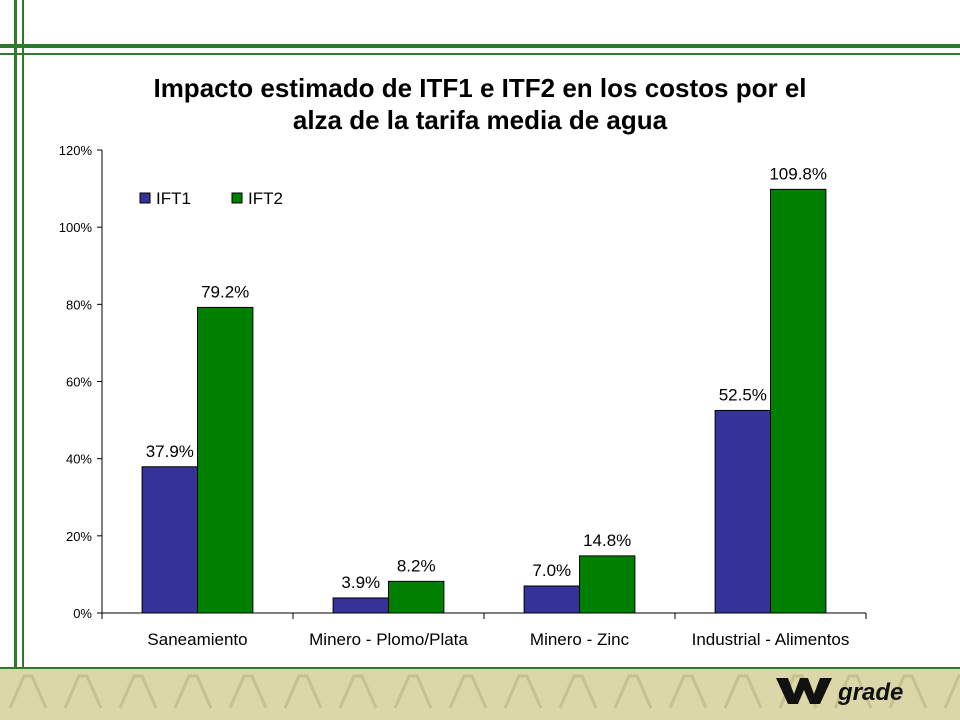 This screenshot has height=720, width=960. What do you see at coordinates (416, 565) in the screenshot?
I see `data-label: 8.2%` at bounding box center [416, 565].